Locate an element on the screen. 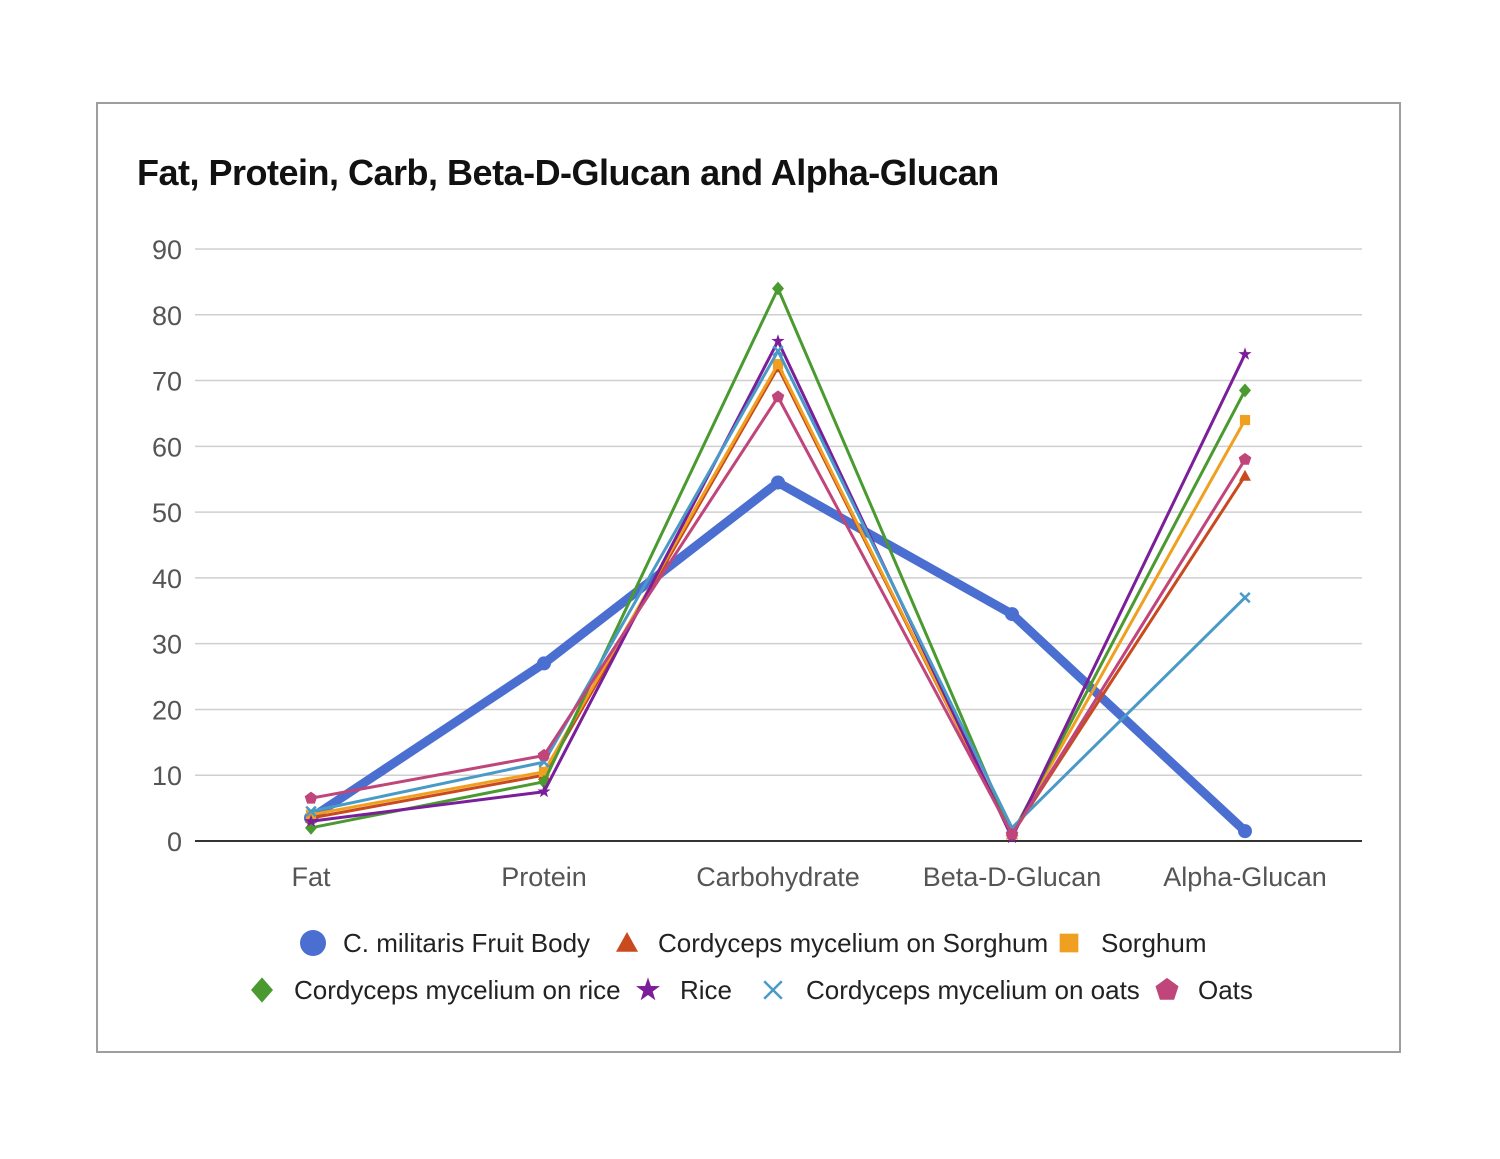 The image size is (1500, 1159). y-tick-label: 90 is located at coordinates (167, 250).